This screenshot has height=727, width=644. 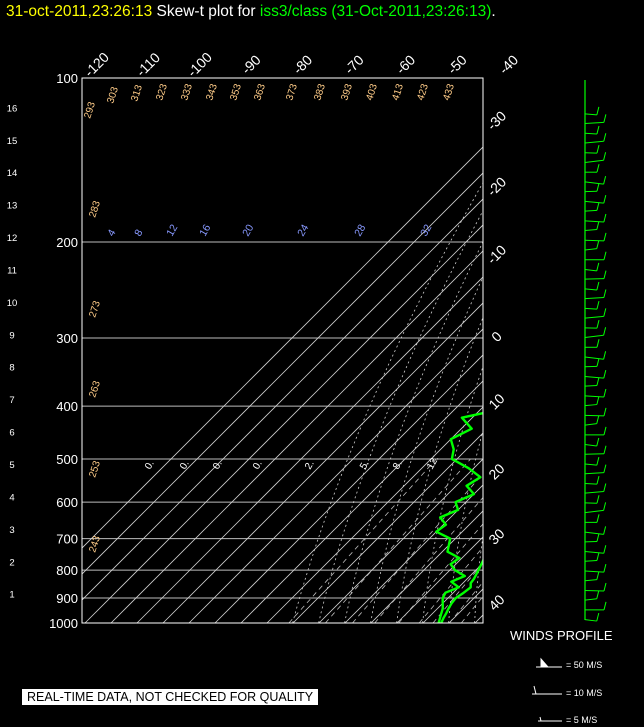 I want to click on right-temperature-label: 0, so click(x=496, y=336).